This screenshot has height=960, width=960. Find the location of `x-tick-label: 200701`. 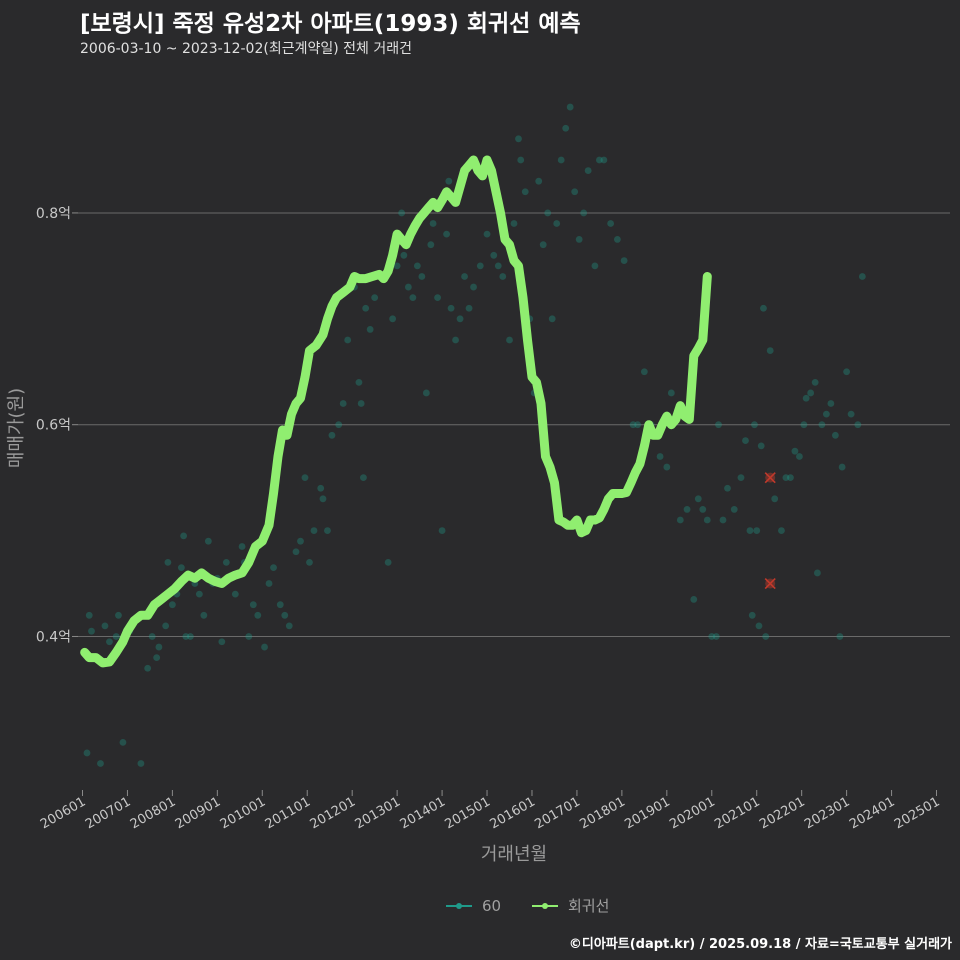

x-tick-label: 200701 is located at coordinates (108, 813).